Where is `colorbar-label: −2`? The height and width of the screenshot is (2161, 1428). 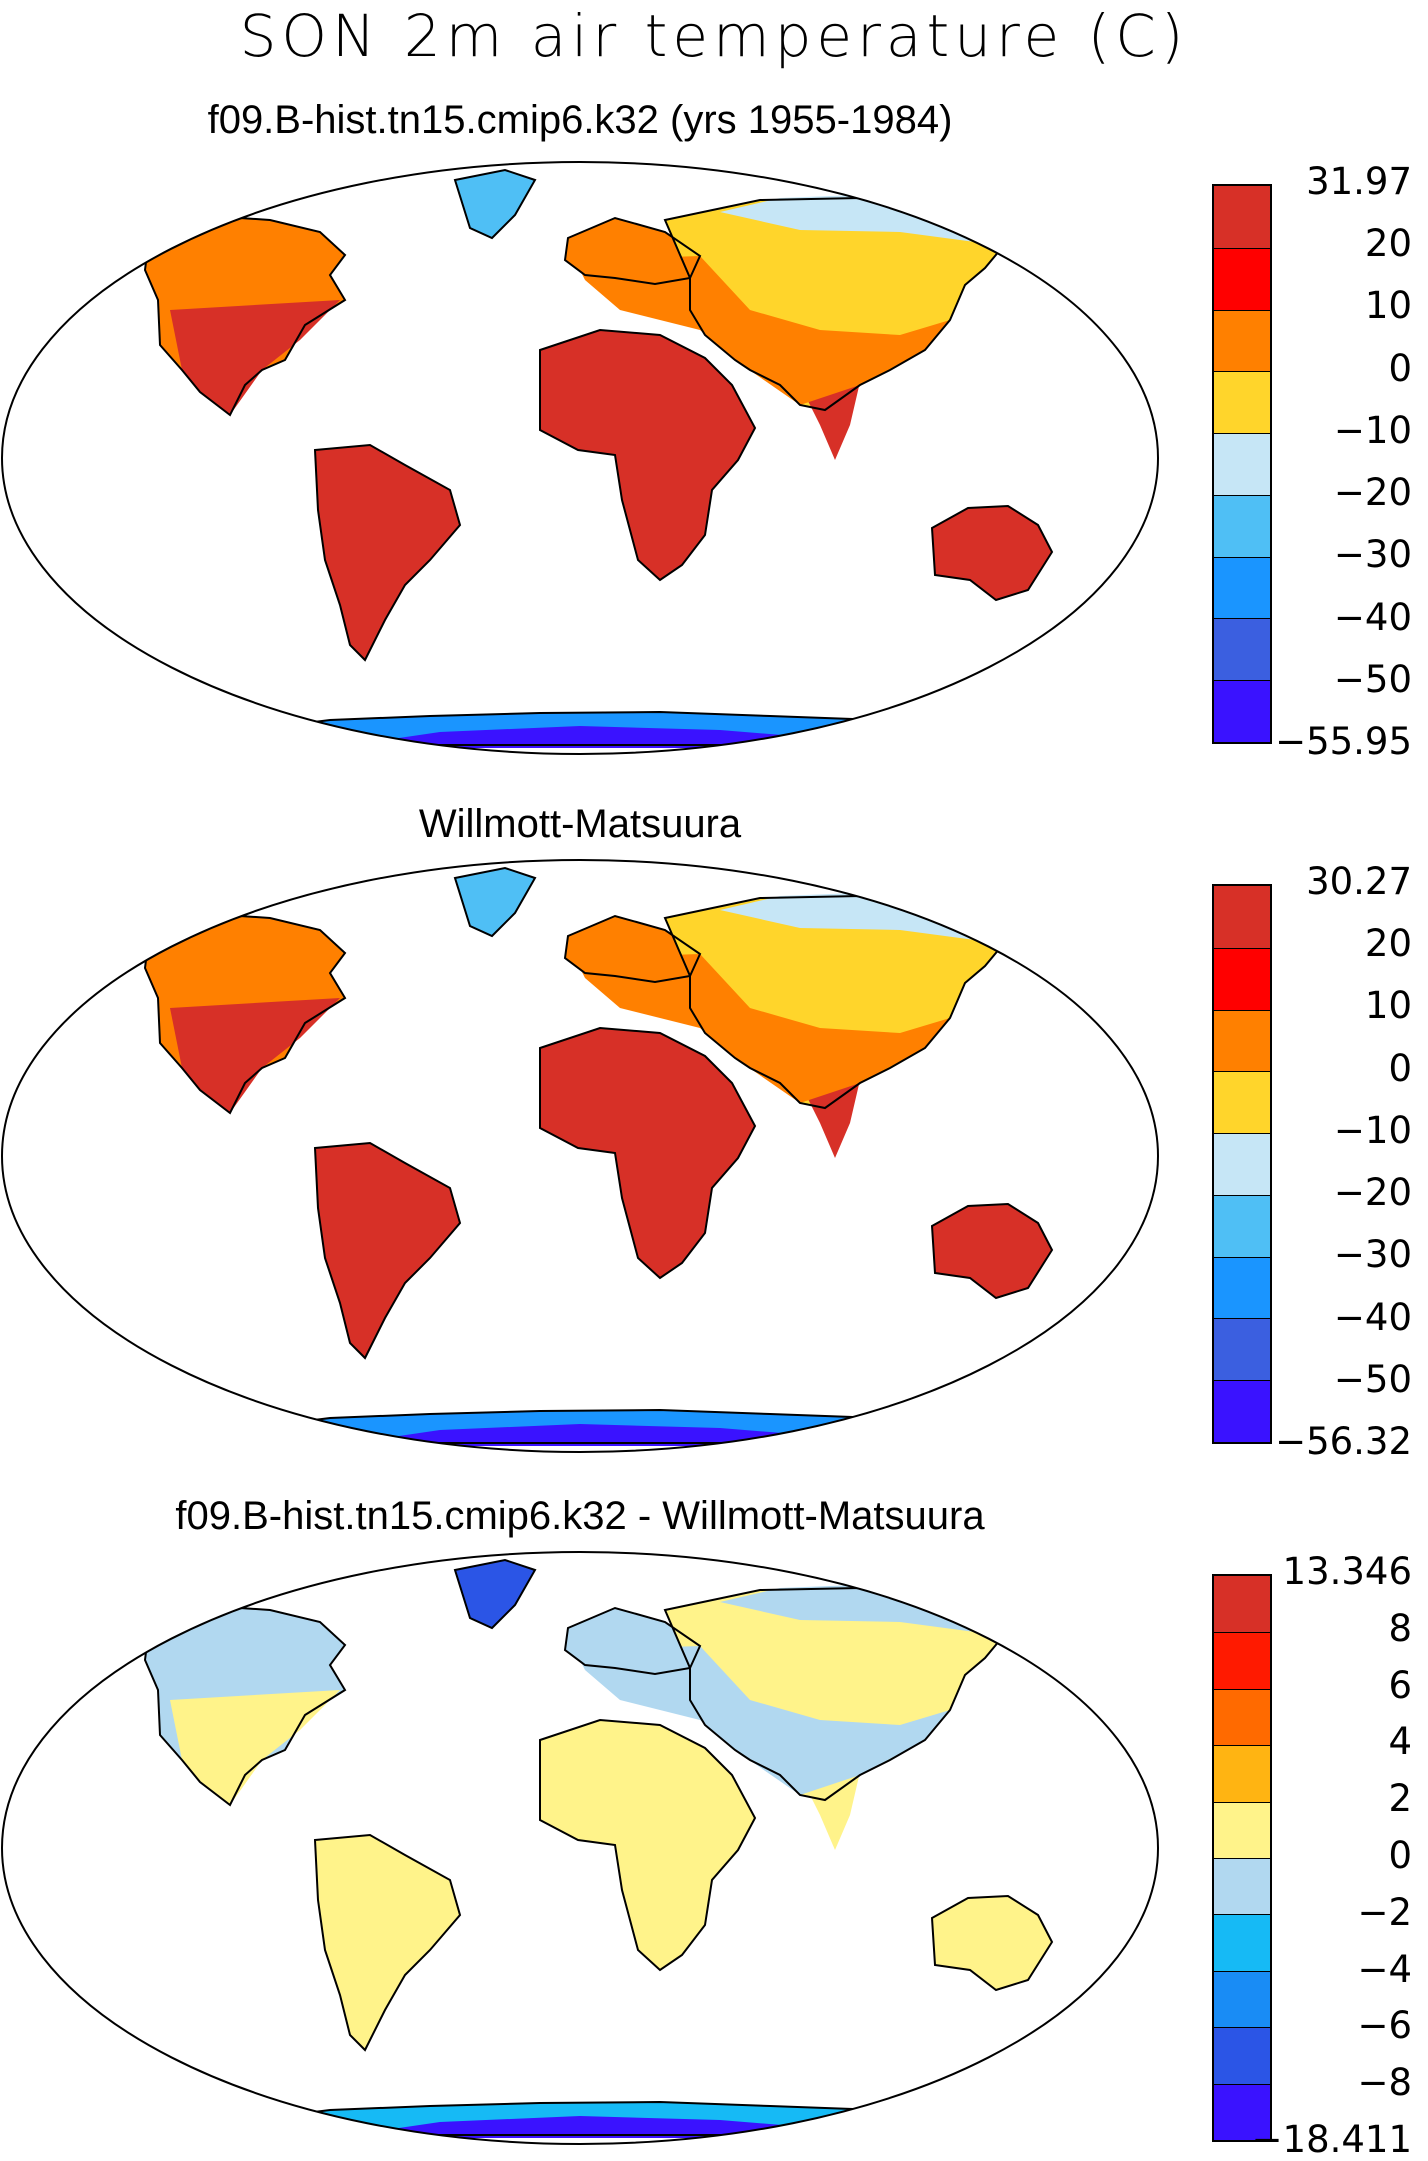 colorbar-label: −2 is located at coordinates (1384, 1912).